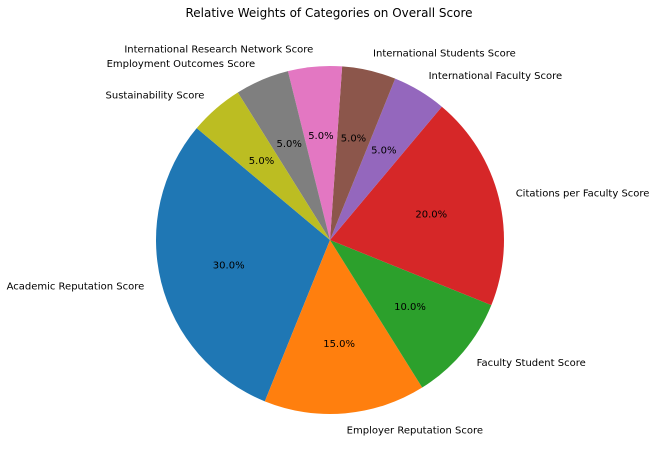 The image size is (656, 465). Describe the element at coordinates (444, 54) in the screenshot. I see `slice-label-international-students-score: International Students Score` at that location.